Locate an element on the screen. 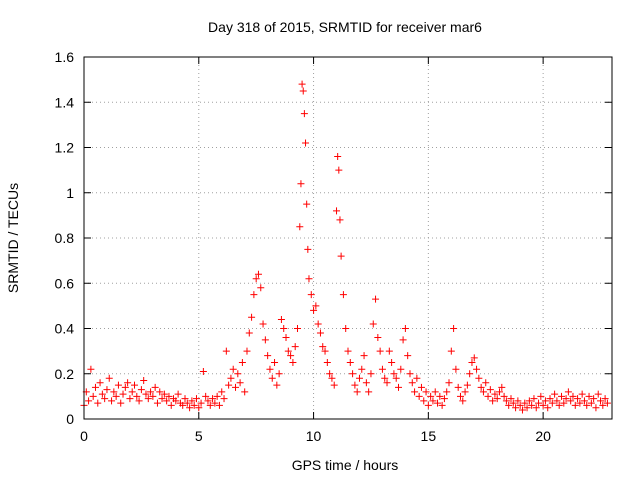 The height and width of the screenshot is (480, 640). y-tick-label: 1.6 is located at coordinates (65, 57).